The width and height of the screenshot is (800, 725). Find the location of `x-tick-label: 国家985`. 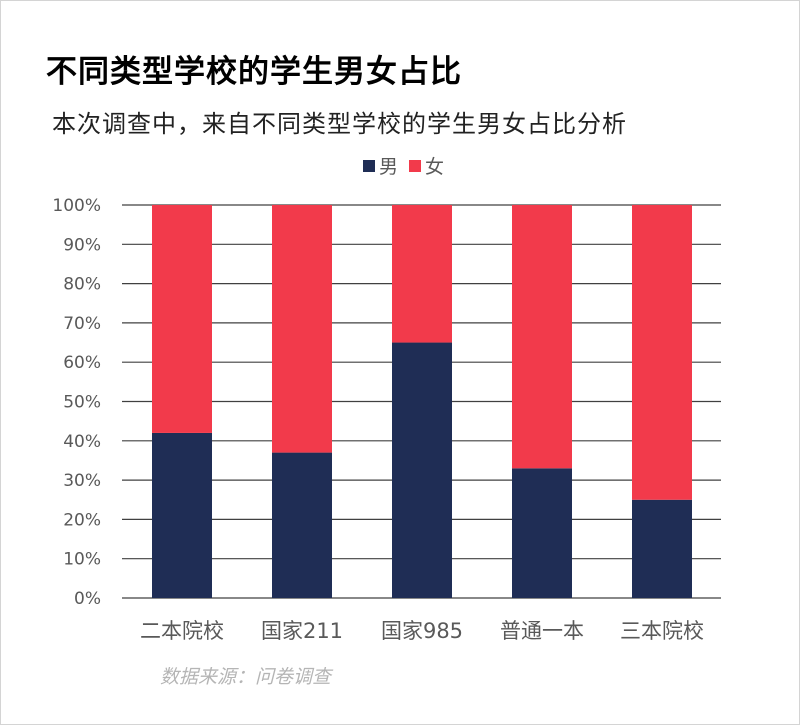

x-tick-label: 国家985 is located at coordinates (422, 631).